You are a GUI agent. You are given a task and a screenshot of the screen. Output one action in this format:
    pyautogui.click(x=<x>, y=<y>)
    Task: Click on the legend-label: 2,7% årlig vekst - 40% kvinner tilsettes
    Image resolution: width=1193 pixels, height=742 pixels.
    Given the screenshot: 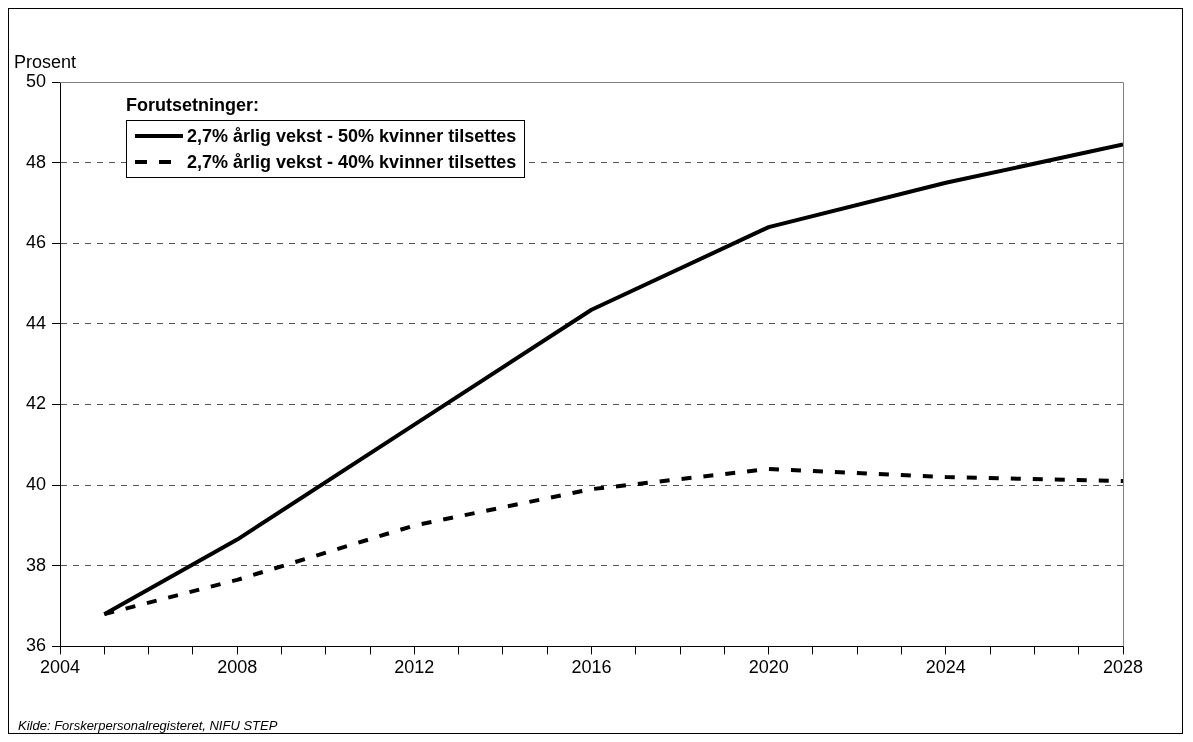 What is the action you would take?
    pyautogui.click(x=352, y=162)
    